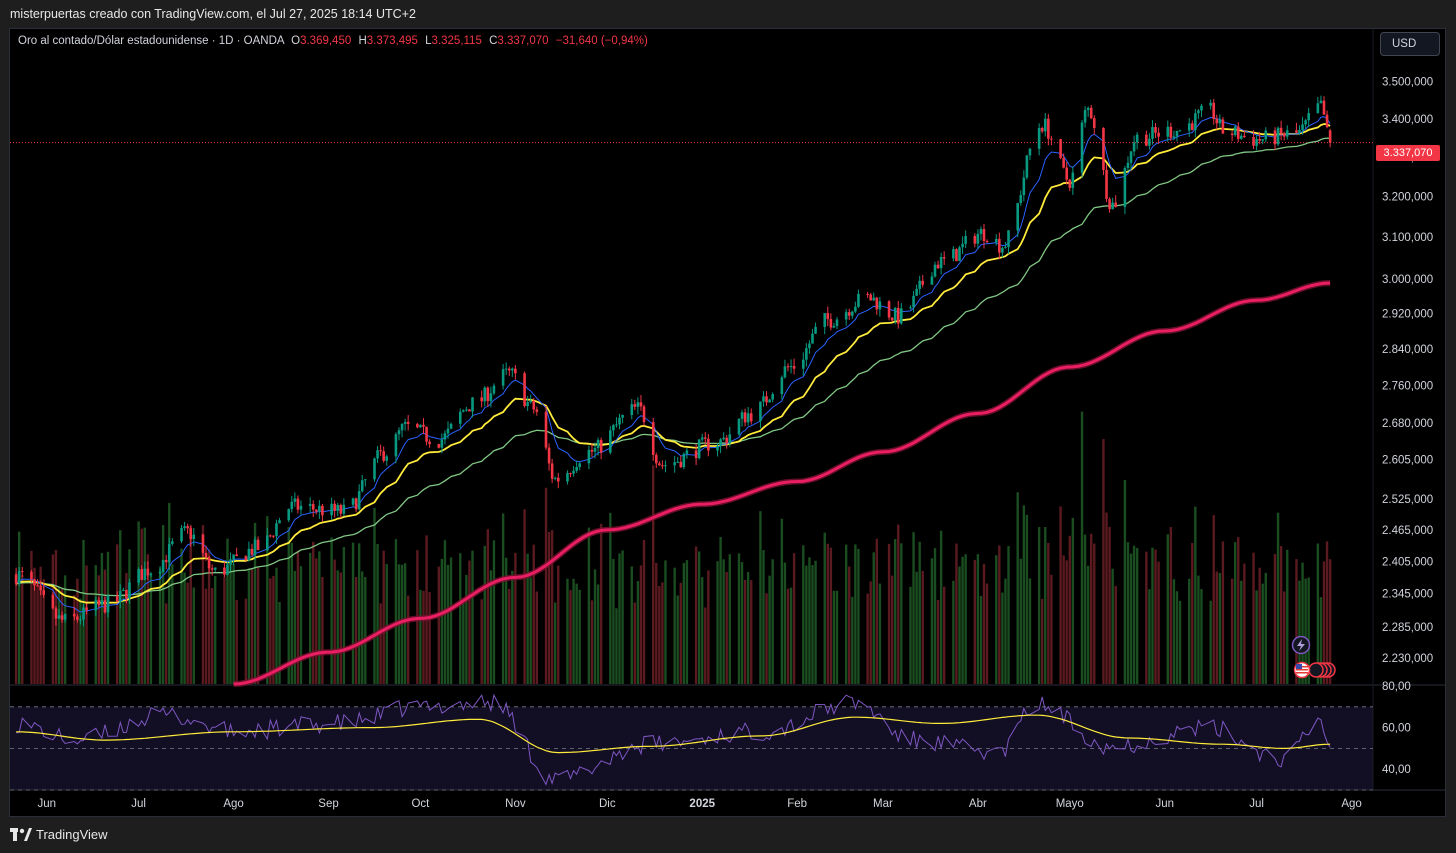 The height and width of the screenshot is (853, 1456). I want to click on price-tick-label: 2.920,000, so click(1407, 314).